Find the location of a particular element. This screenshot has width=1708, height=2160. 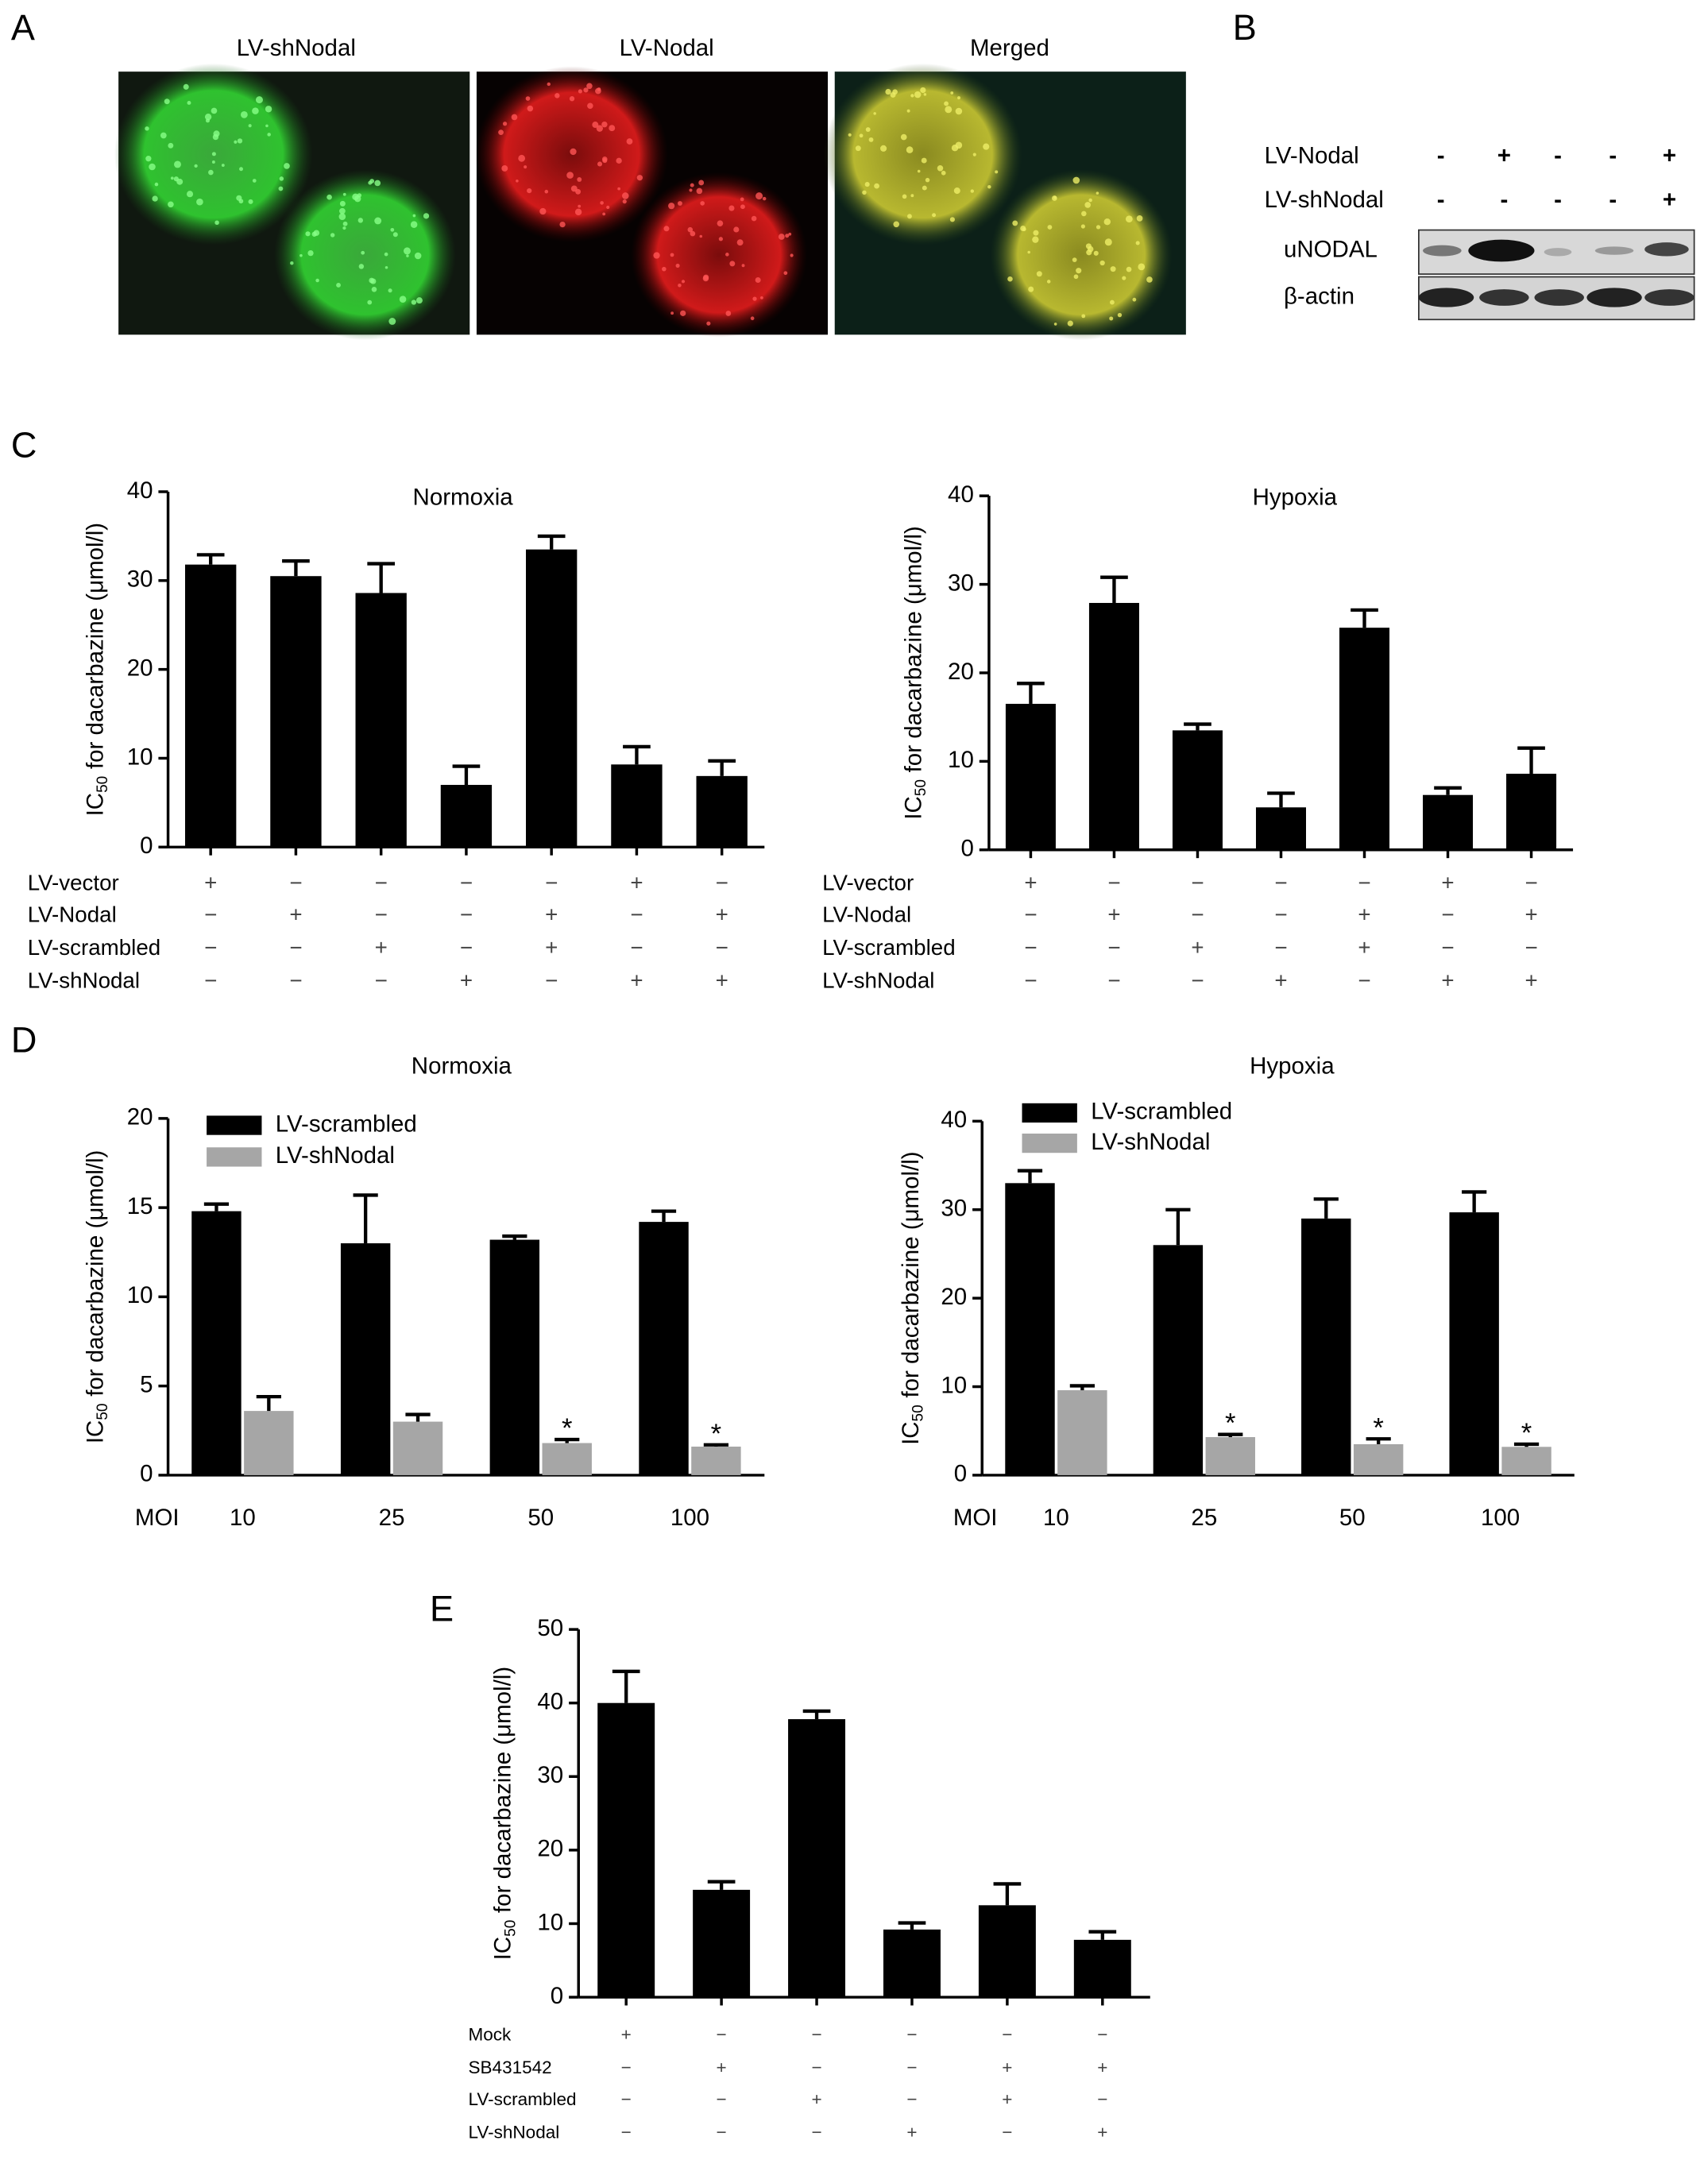

condition-name: LV-vector is located at coordinates (73, 882).